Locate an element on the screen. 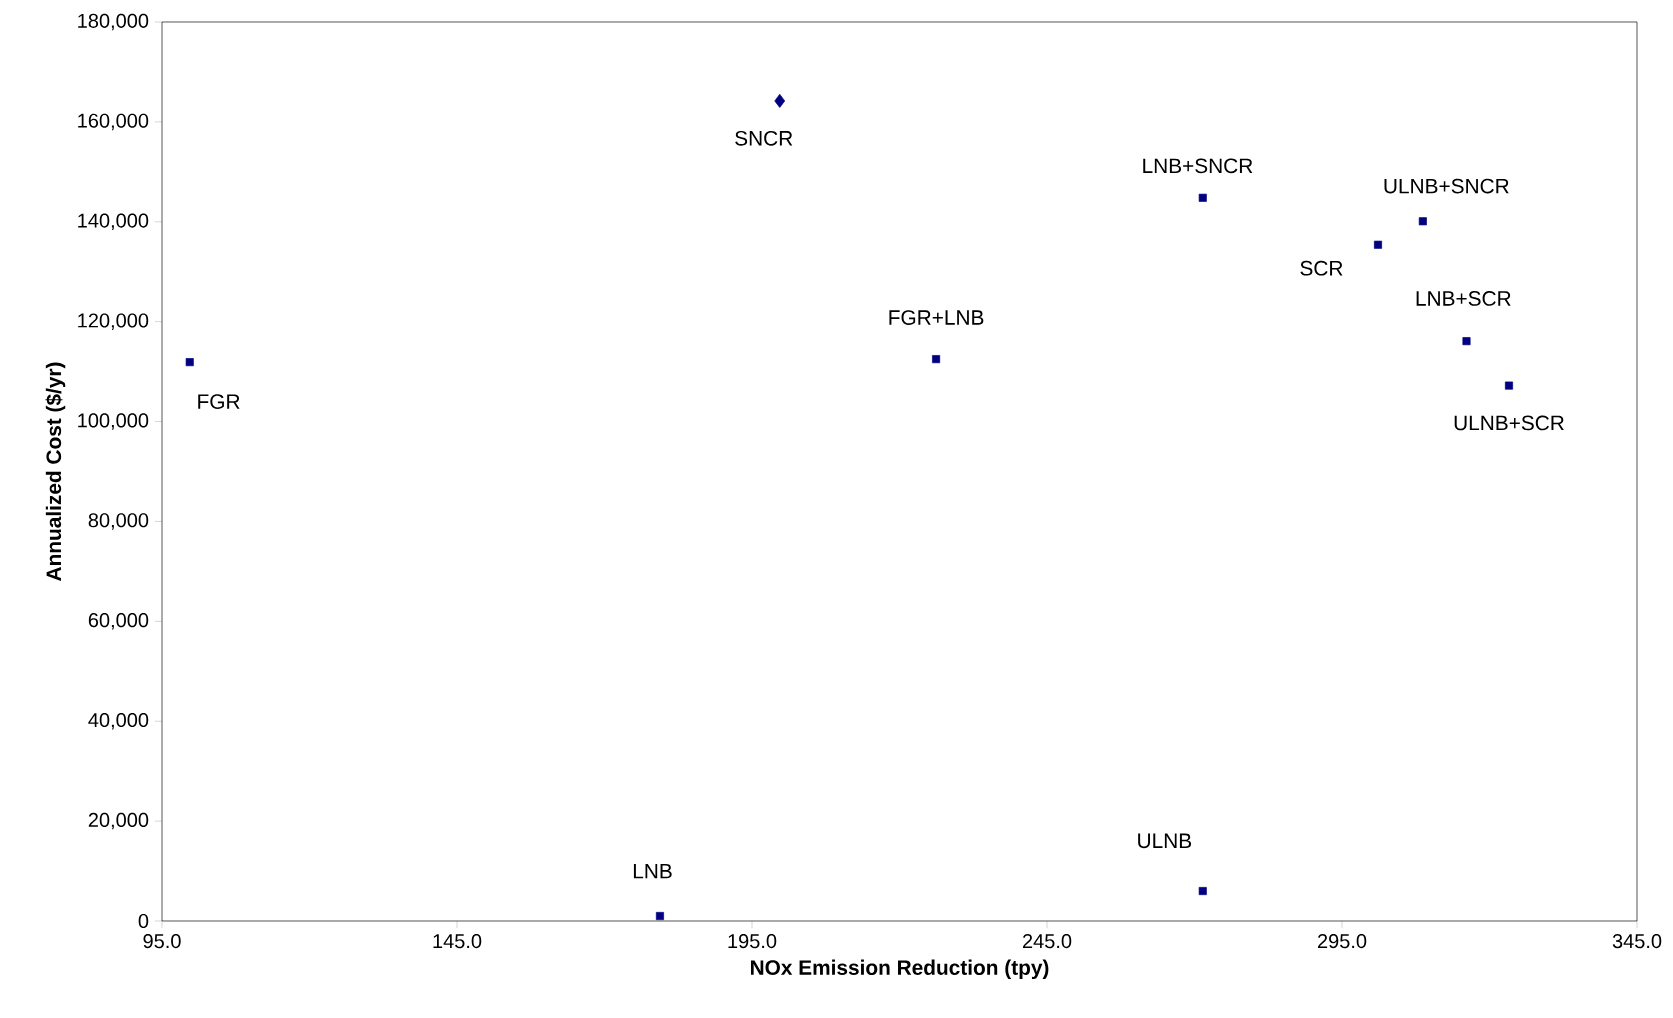 Image resolution: width=1673 pixels, height=1018 pixels. annotation: SCR is located at coordinates (1321, 268).